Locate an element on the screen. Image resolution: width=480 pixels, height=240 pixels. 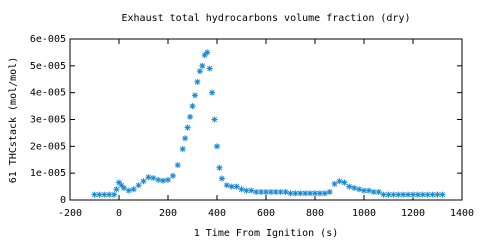
y-tick-label: 4e-005 is located at coordinates (48, 93).